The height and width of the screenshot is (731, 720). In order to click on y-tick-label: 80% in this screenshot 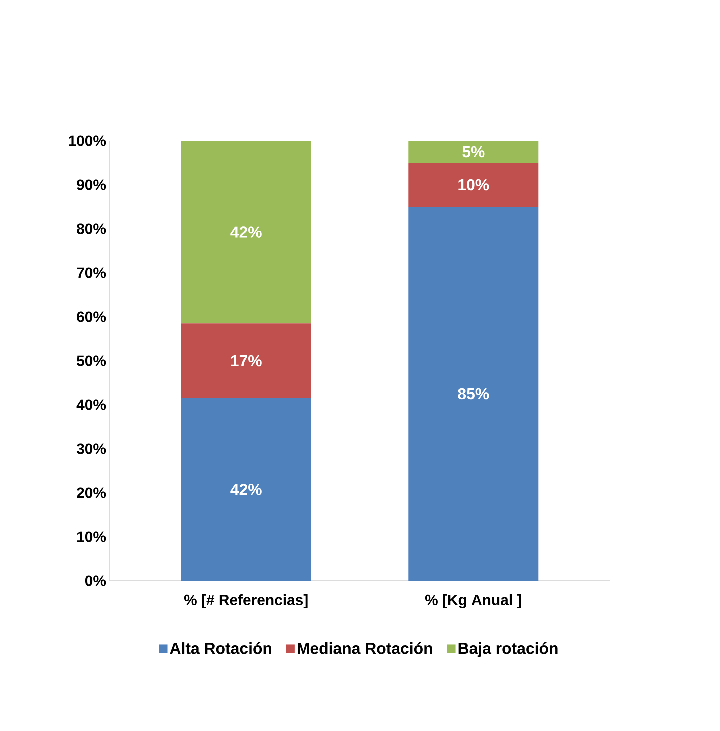, I will do `click(91, 229)`.